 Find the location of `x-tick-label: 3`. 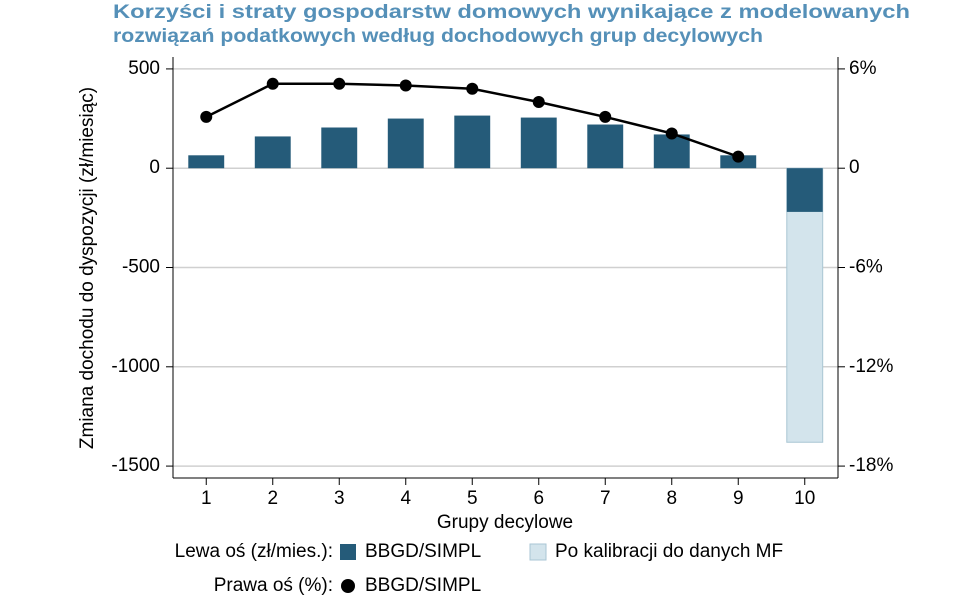

x-tick-label: 3 is located at coordinates (339, 498).